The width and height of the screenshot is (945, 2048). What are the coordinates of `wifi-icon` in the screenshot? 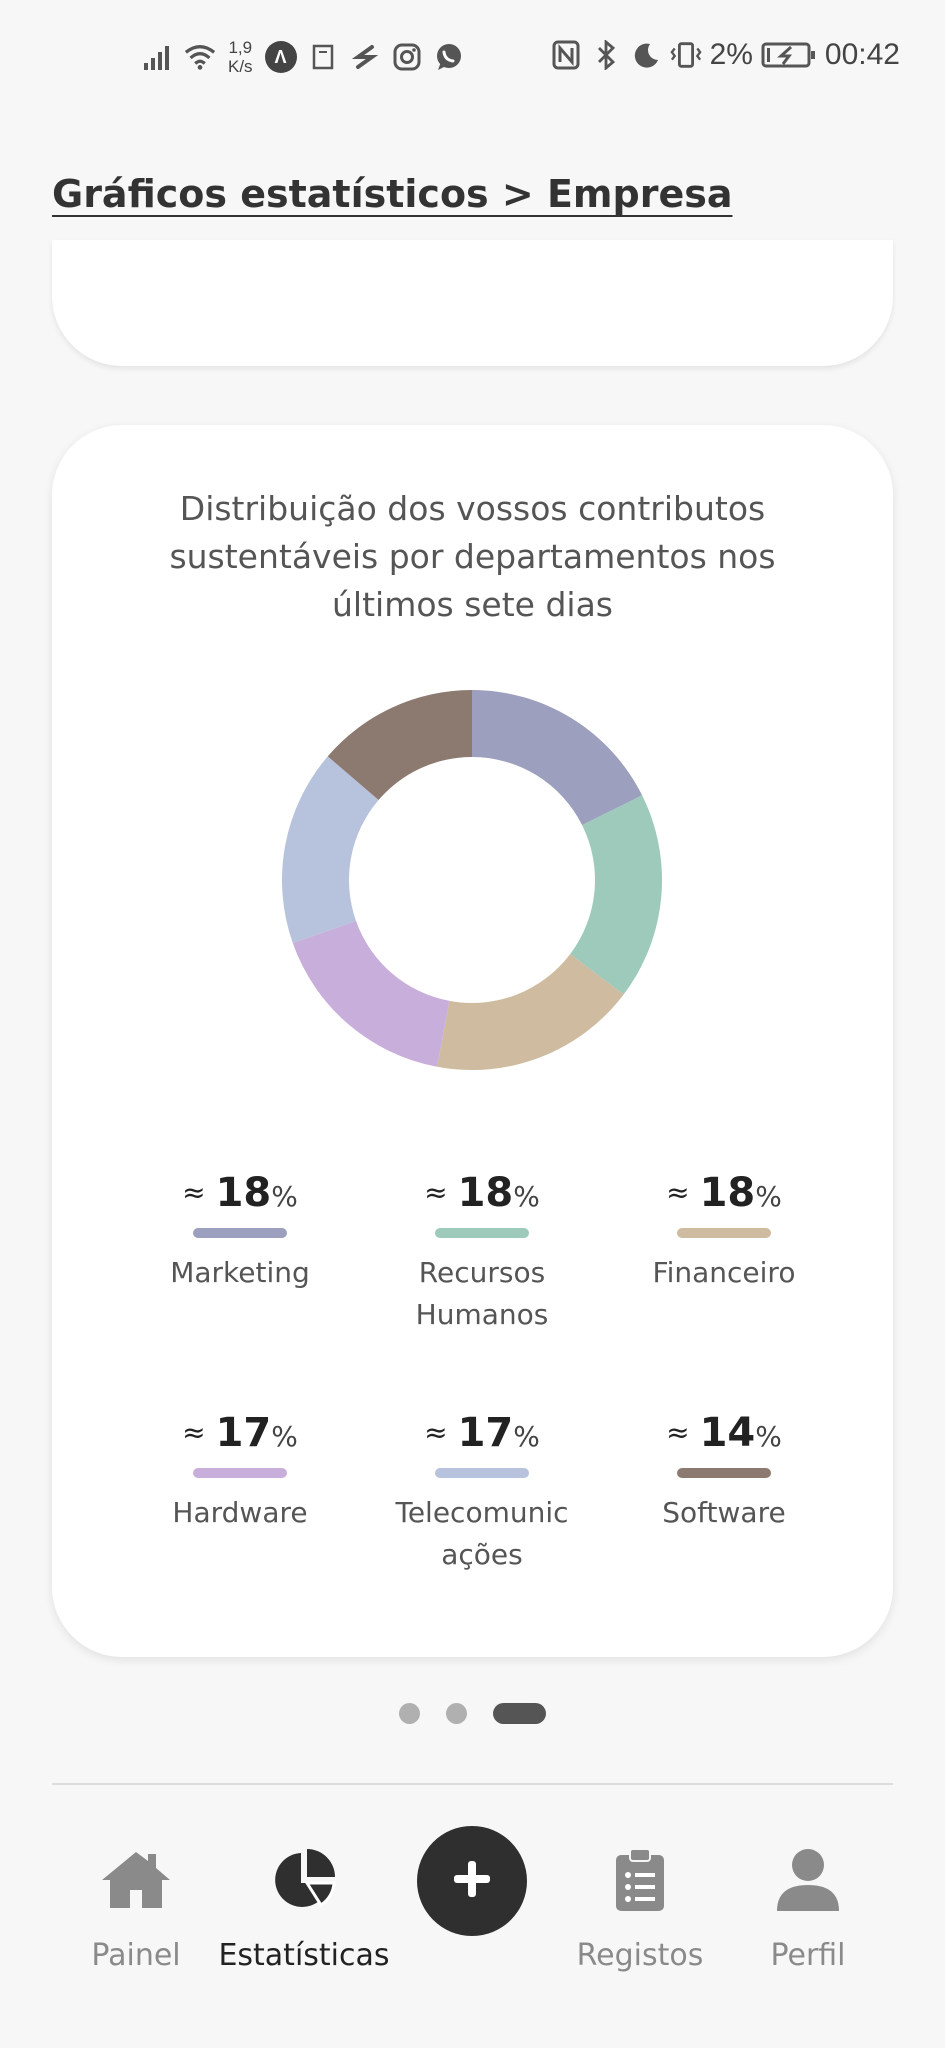 It's located at (200, 57).